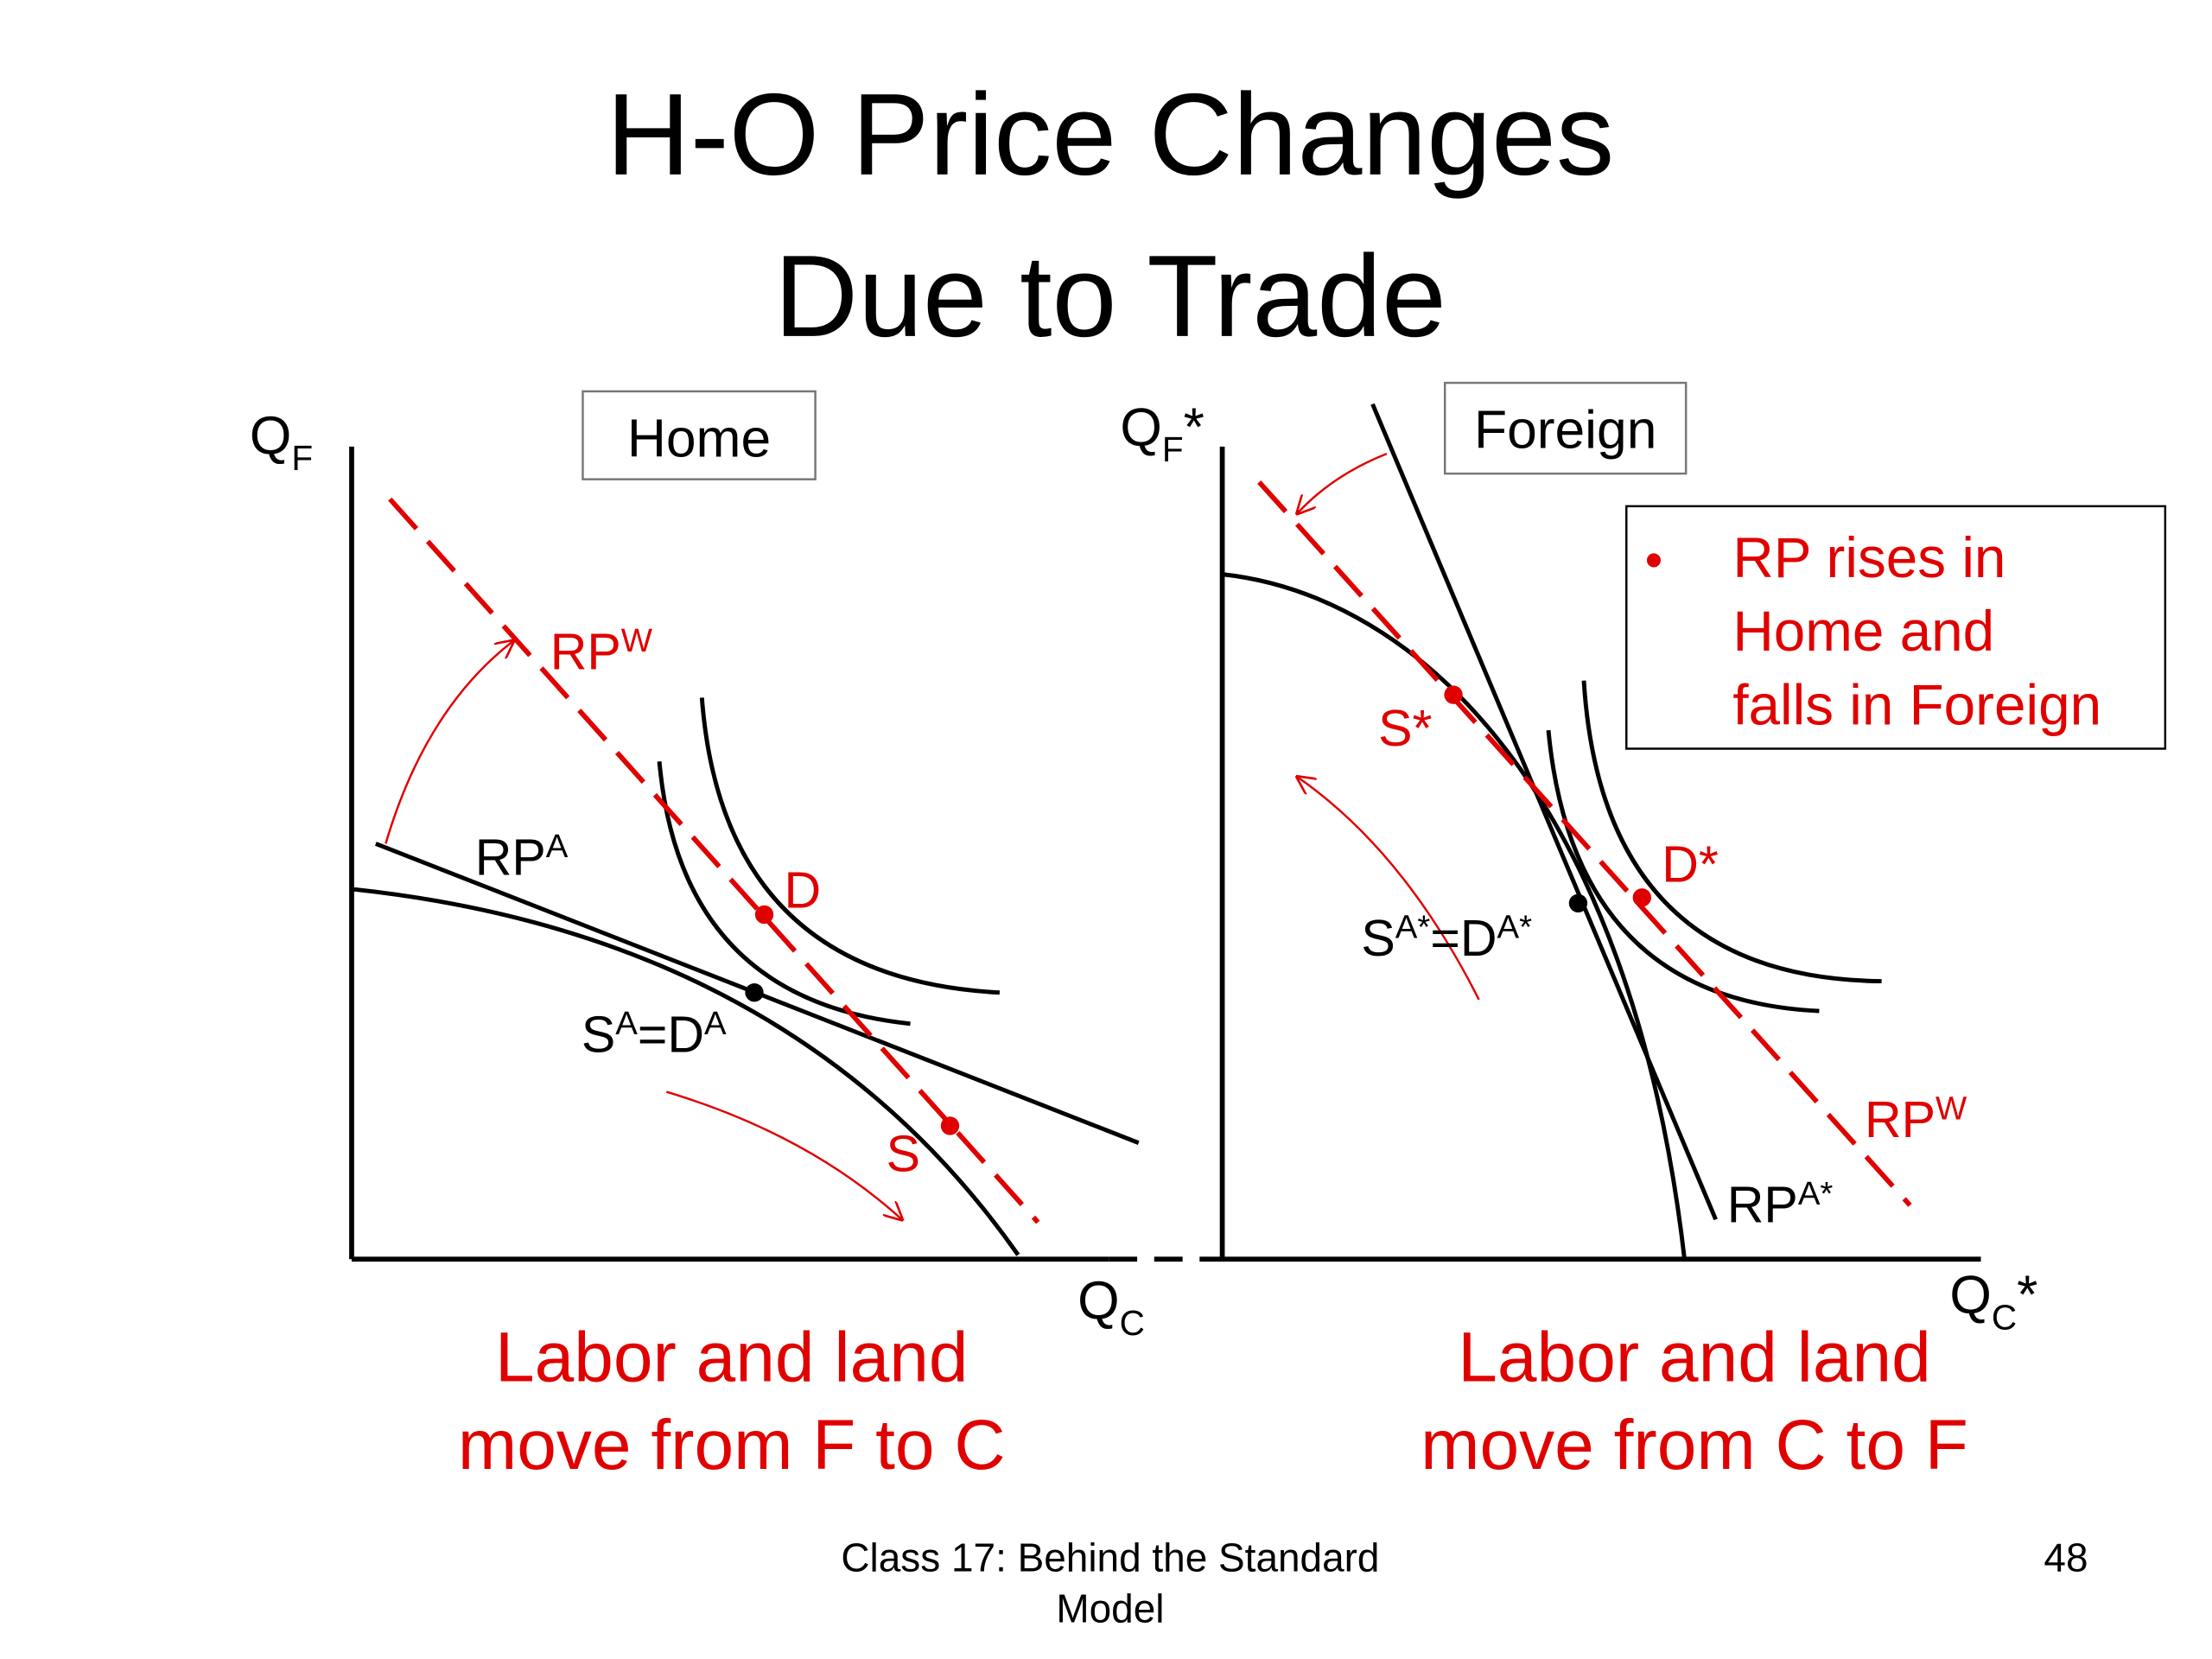 Image resolution: width=2212 pixels, height=1659 pixels. What do you see at coordinates (699, 438) in the screenshot?
I see `panel-label: Home` at bounding box center [699, 438].